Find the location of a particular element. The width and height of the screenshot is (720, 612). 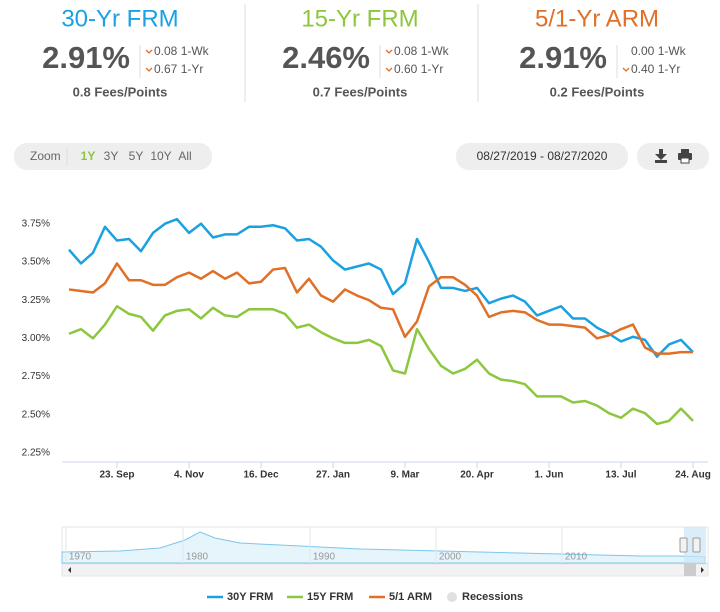

zoom-button: All is located at coordinates (184, 156).